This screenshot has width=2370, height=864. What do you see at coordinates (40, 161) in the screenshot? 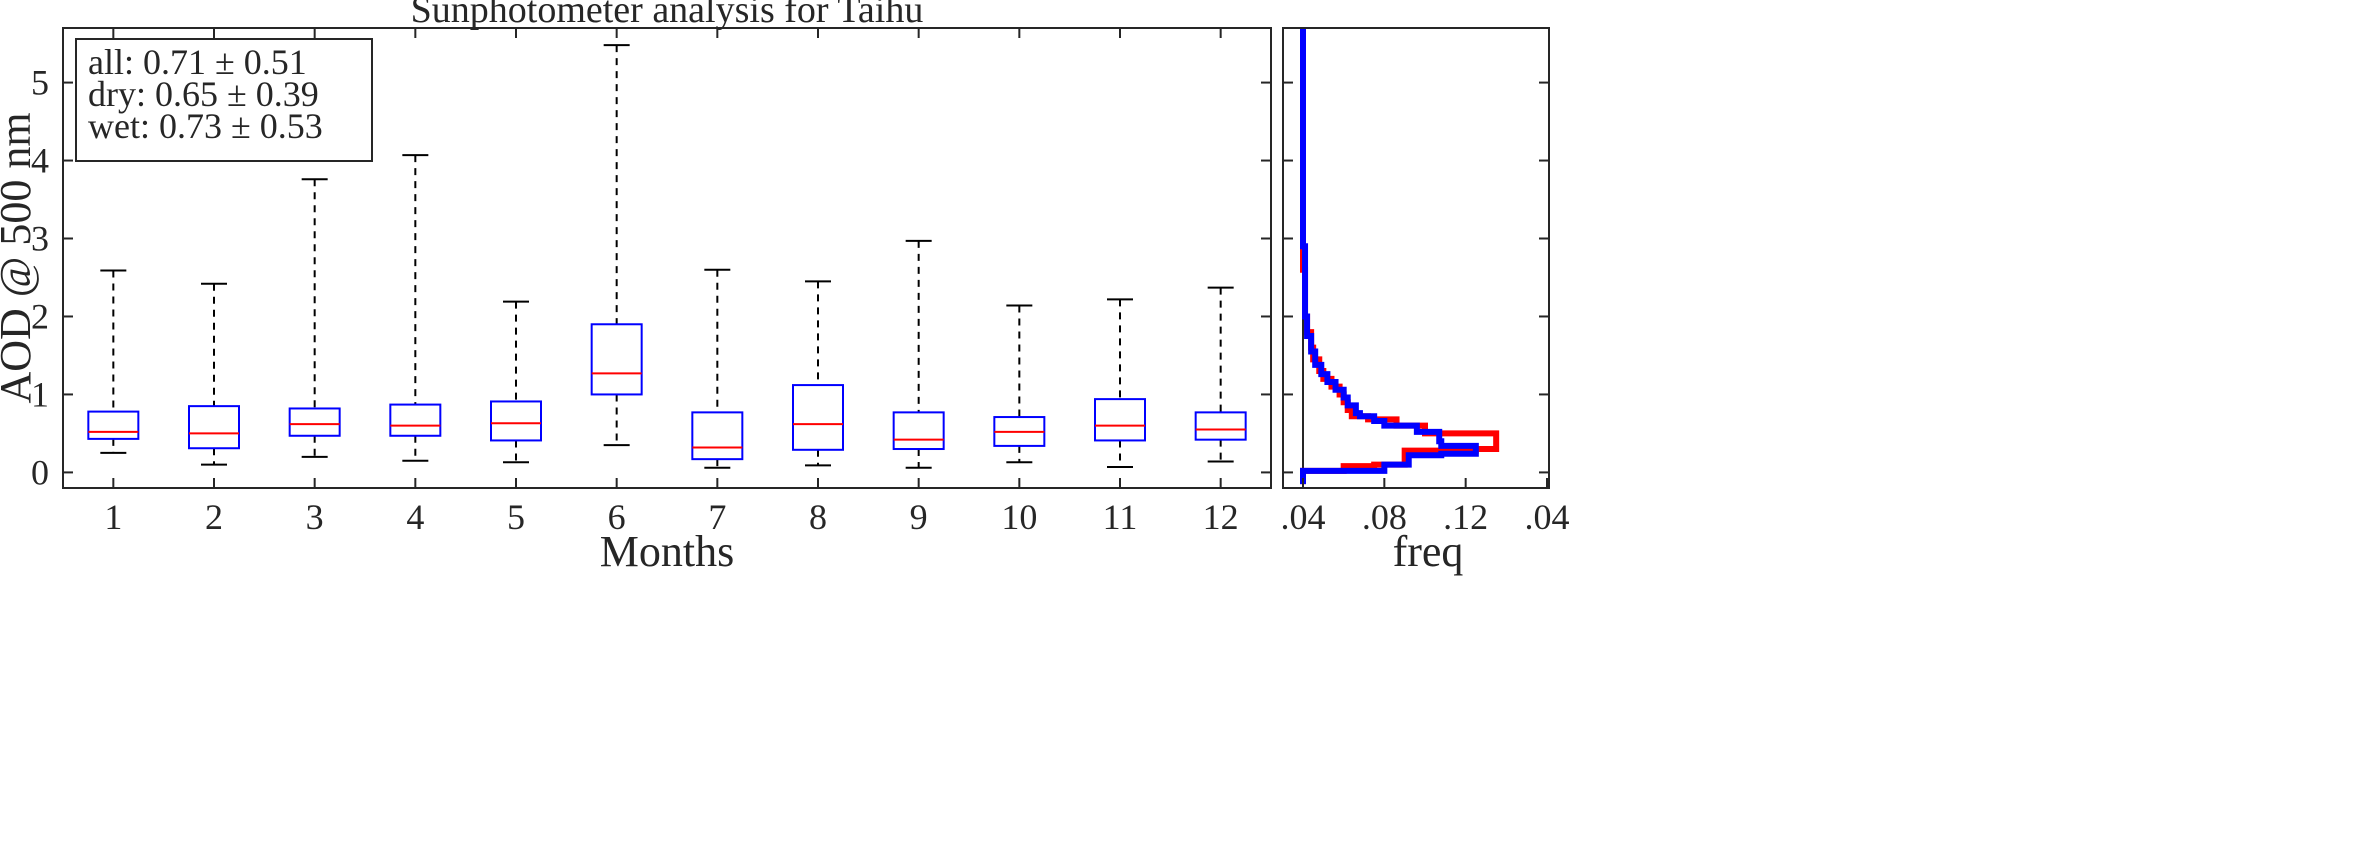
I see `y-tick-label: 4` at bounding box center [40, 161].